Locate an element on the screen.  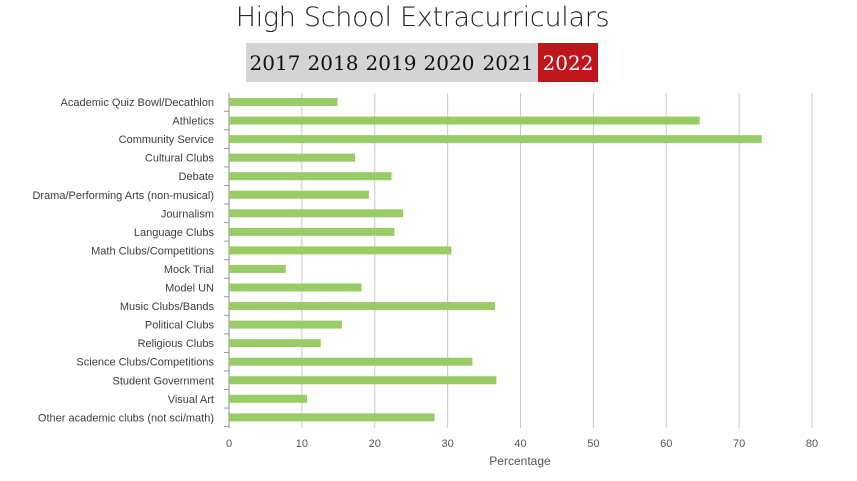
x-tick-label-60: 60 is located at coordinates (666, 444).